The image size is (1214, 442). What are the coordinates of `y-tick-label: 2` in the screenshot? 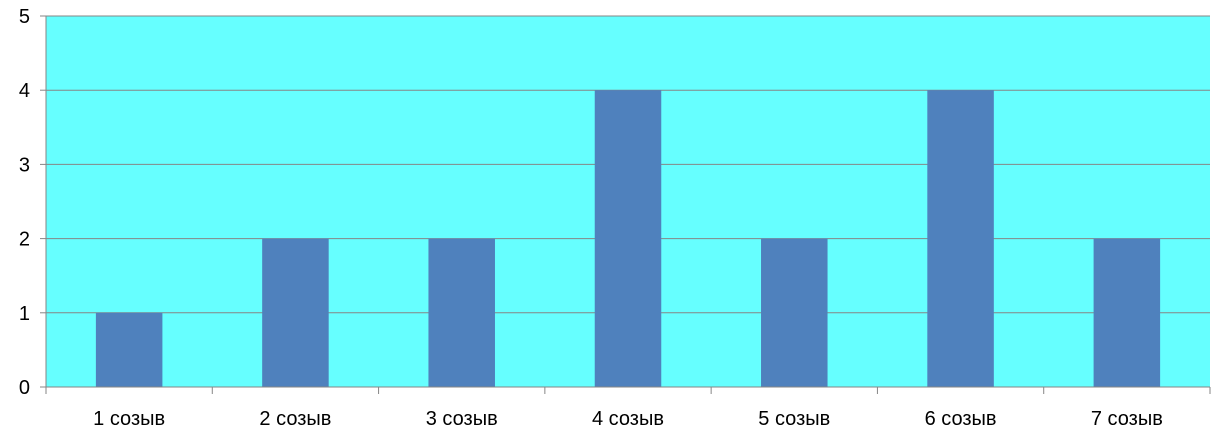 It's located at (24, 240).